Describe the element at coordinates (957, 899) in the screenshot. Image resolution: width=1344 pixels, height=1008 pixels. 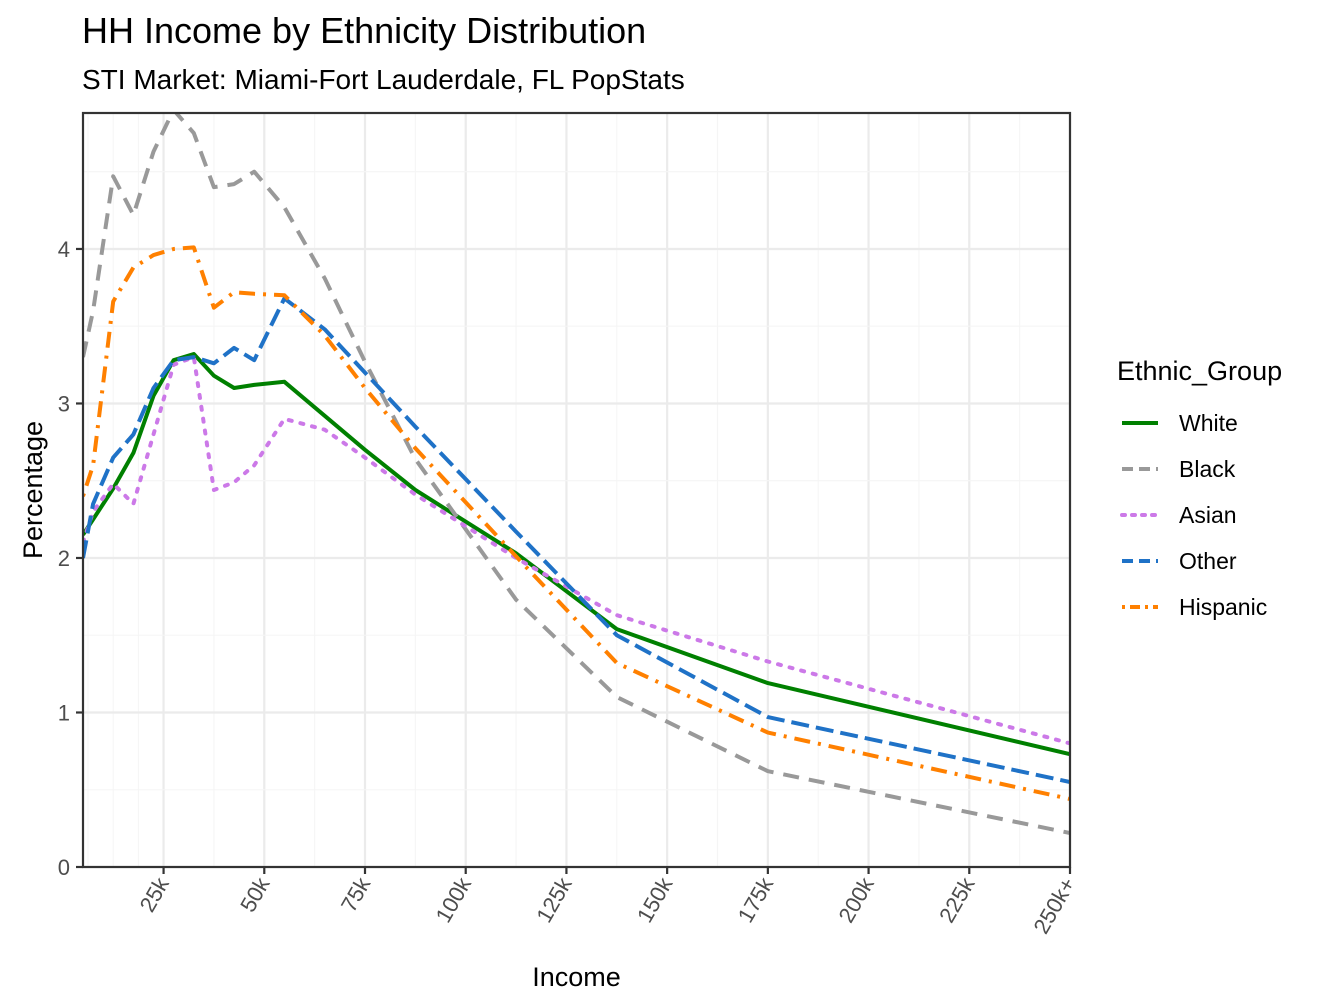
I see `x-tick-label: 225k` at that location.